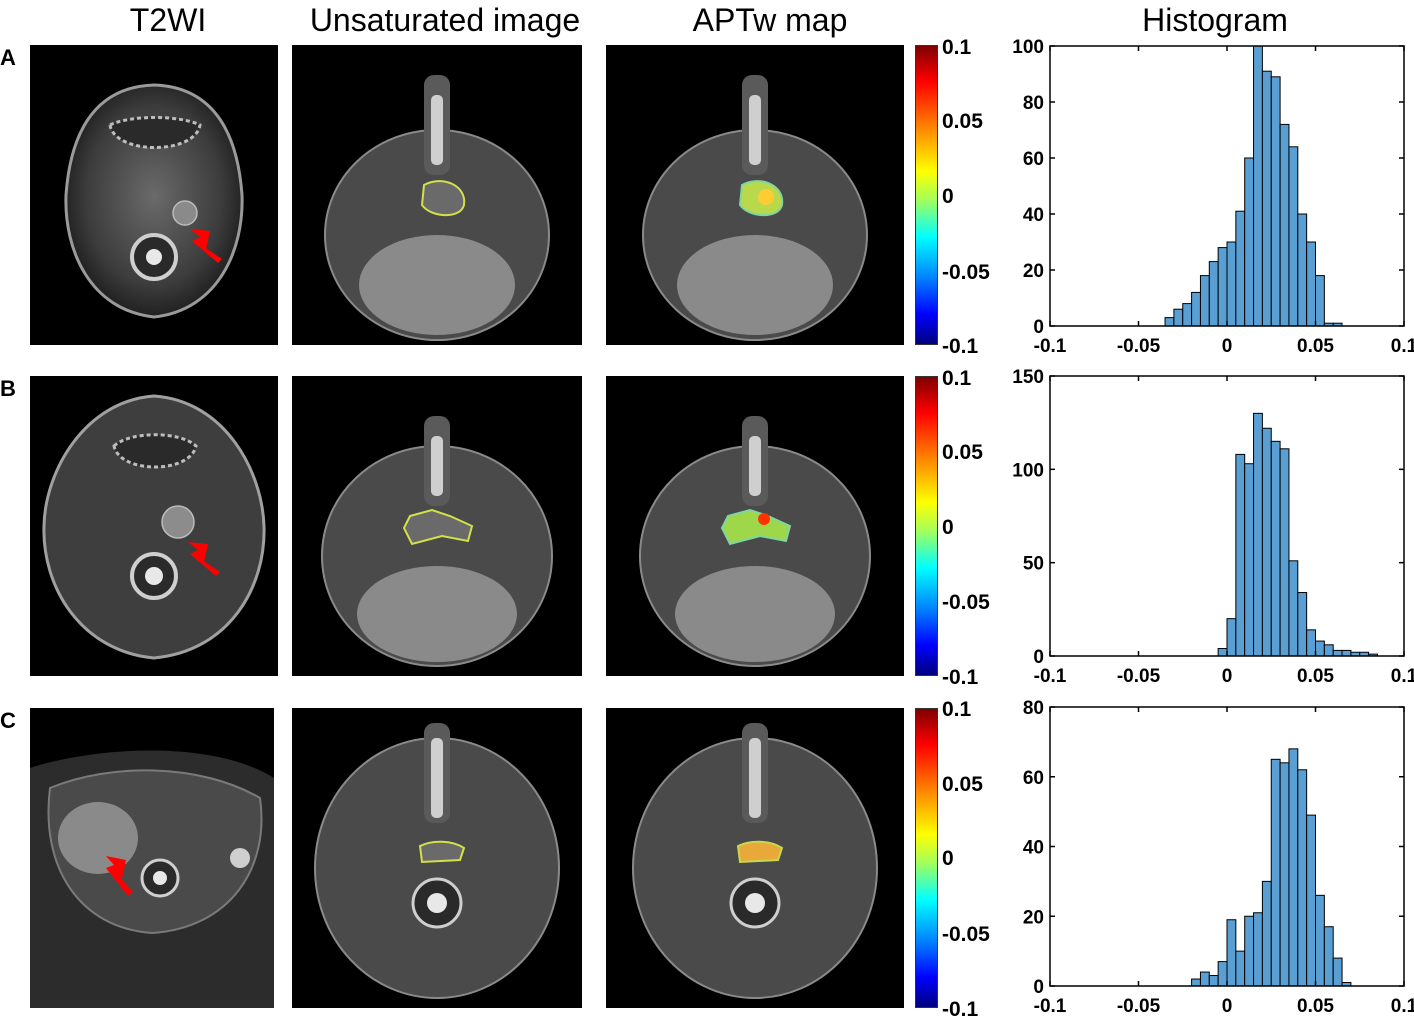  What do you see at coordinates (1028, 377) in the screenshot?
I see `y-tick-label: 150` at bounding box center [1028, 377].